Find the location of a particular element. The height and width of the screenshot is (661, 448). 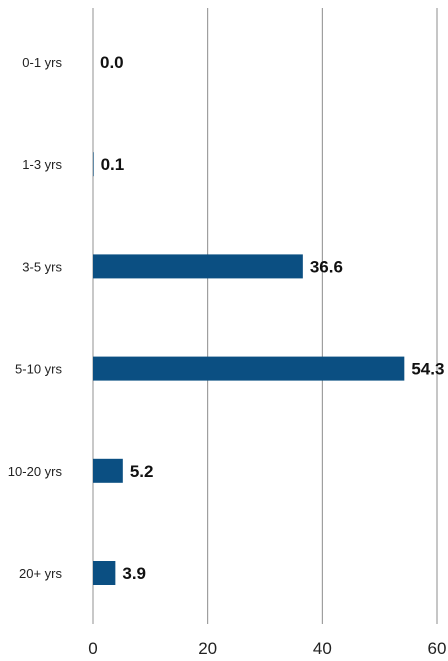

x-tick-labels: 0 20 40 60 is located at coordinates (267, 648).